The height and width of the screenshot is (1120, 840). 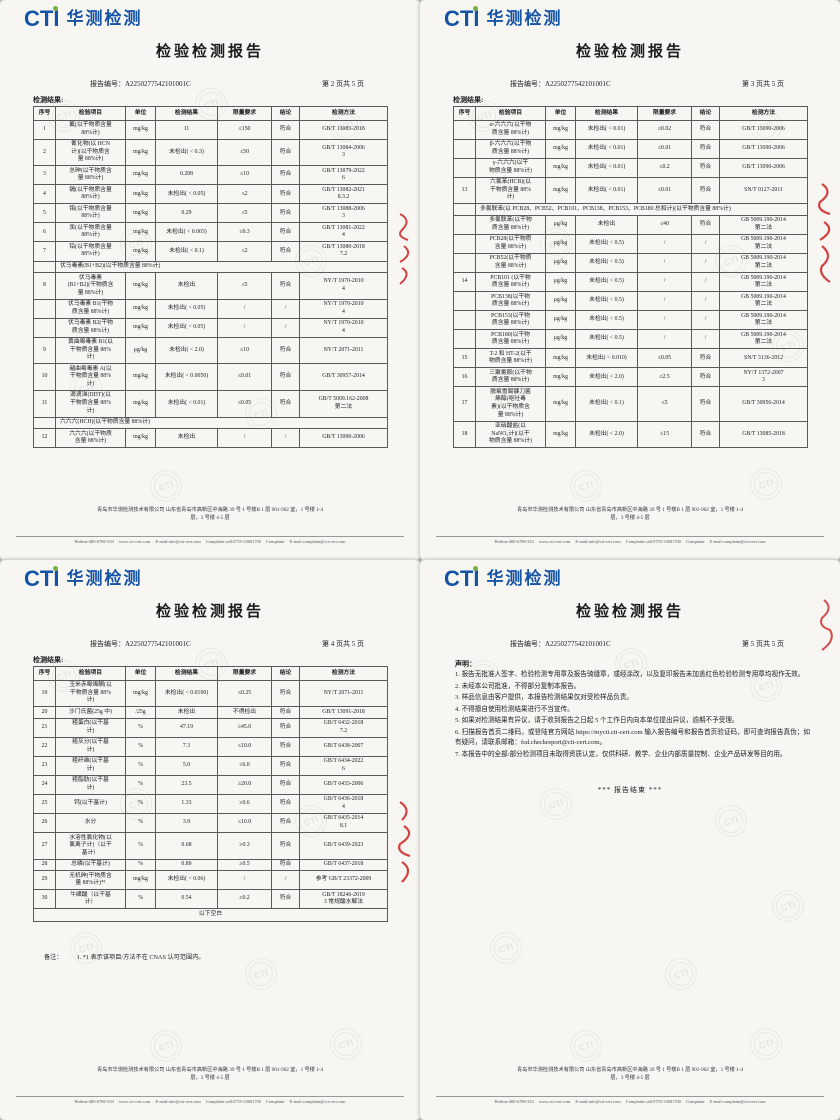 I want to click on cell-no: 9, so click(x=44, y=350).